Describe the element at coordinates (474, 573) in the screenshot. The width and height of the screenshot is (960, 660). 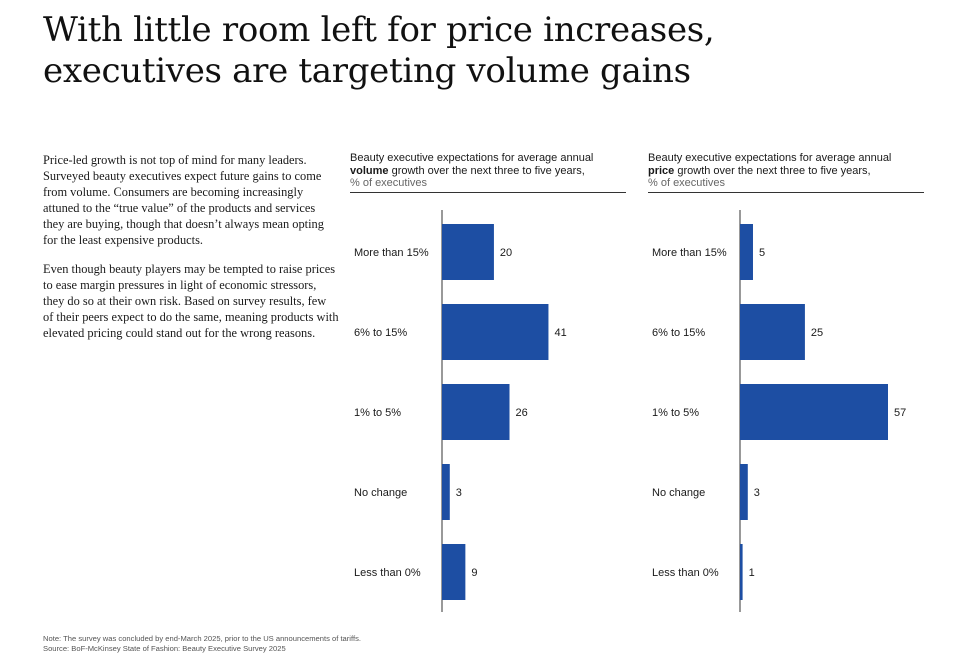
I see `volume-value-label: 9` at that location.